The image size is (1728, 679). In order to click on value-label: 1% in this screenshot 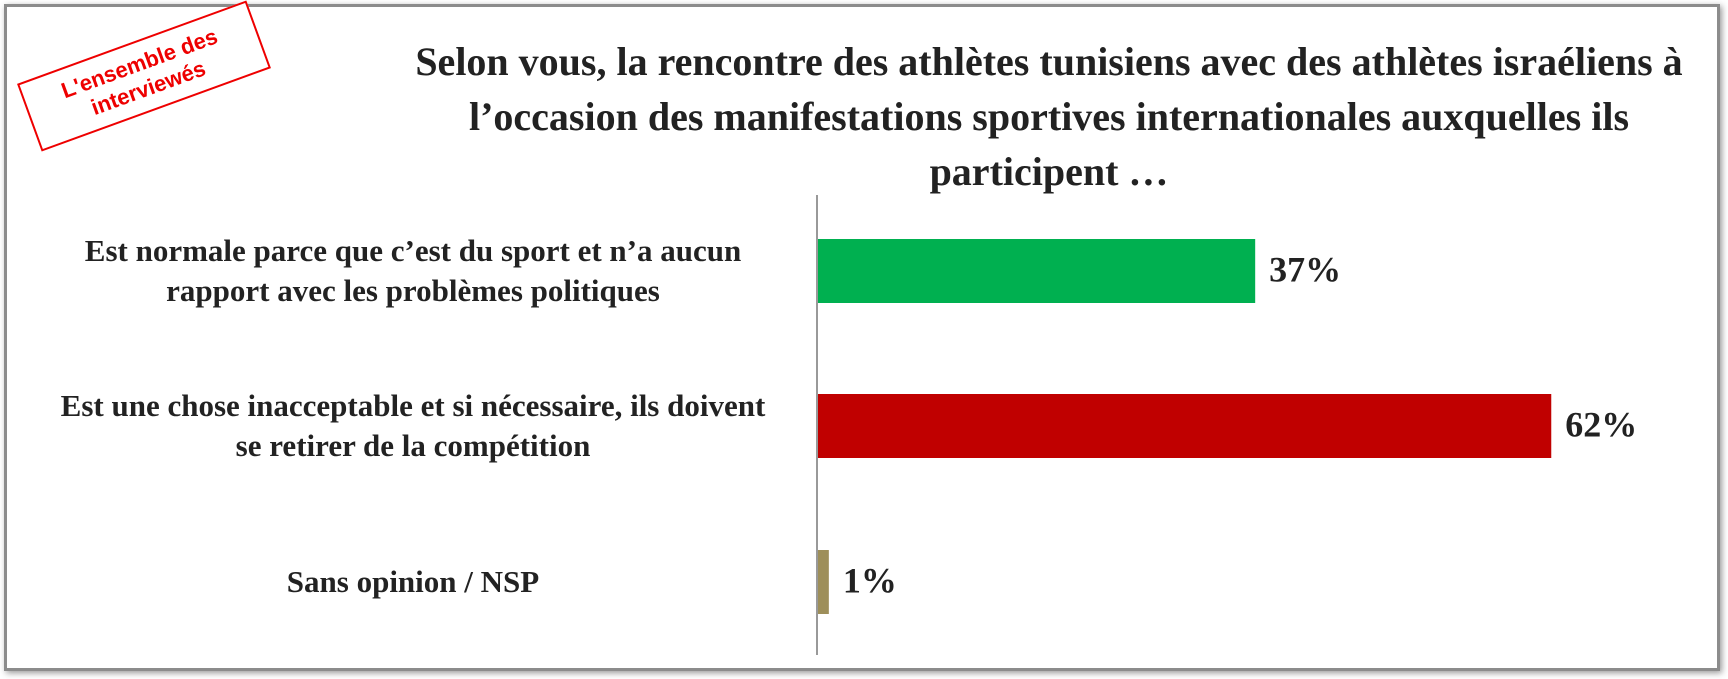, I will do `click(870, 580)`.